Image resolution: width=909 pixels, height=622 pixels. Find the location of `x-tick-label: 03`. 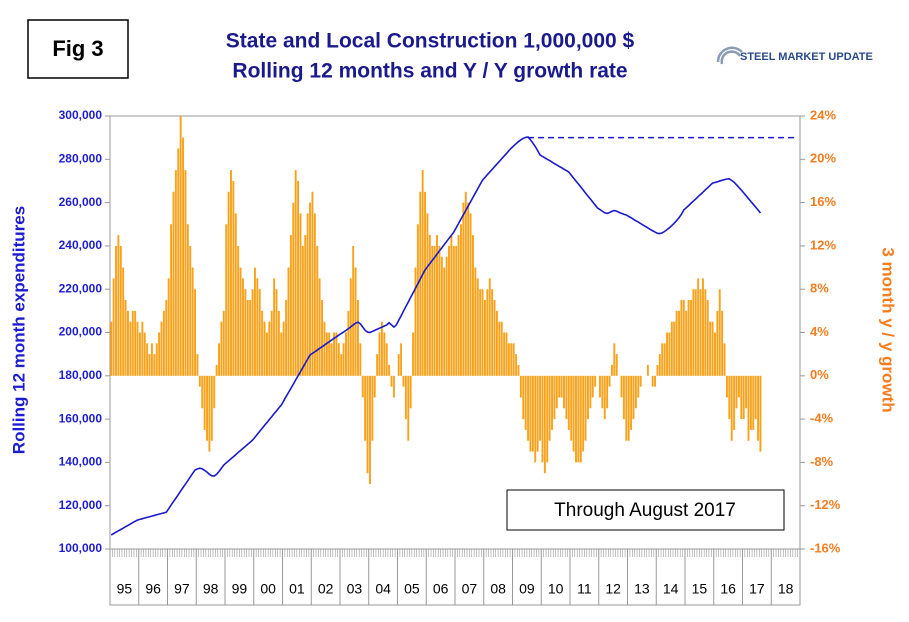

x-tick-label: 03 is located at coordinates (355, 589).